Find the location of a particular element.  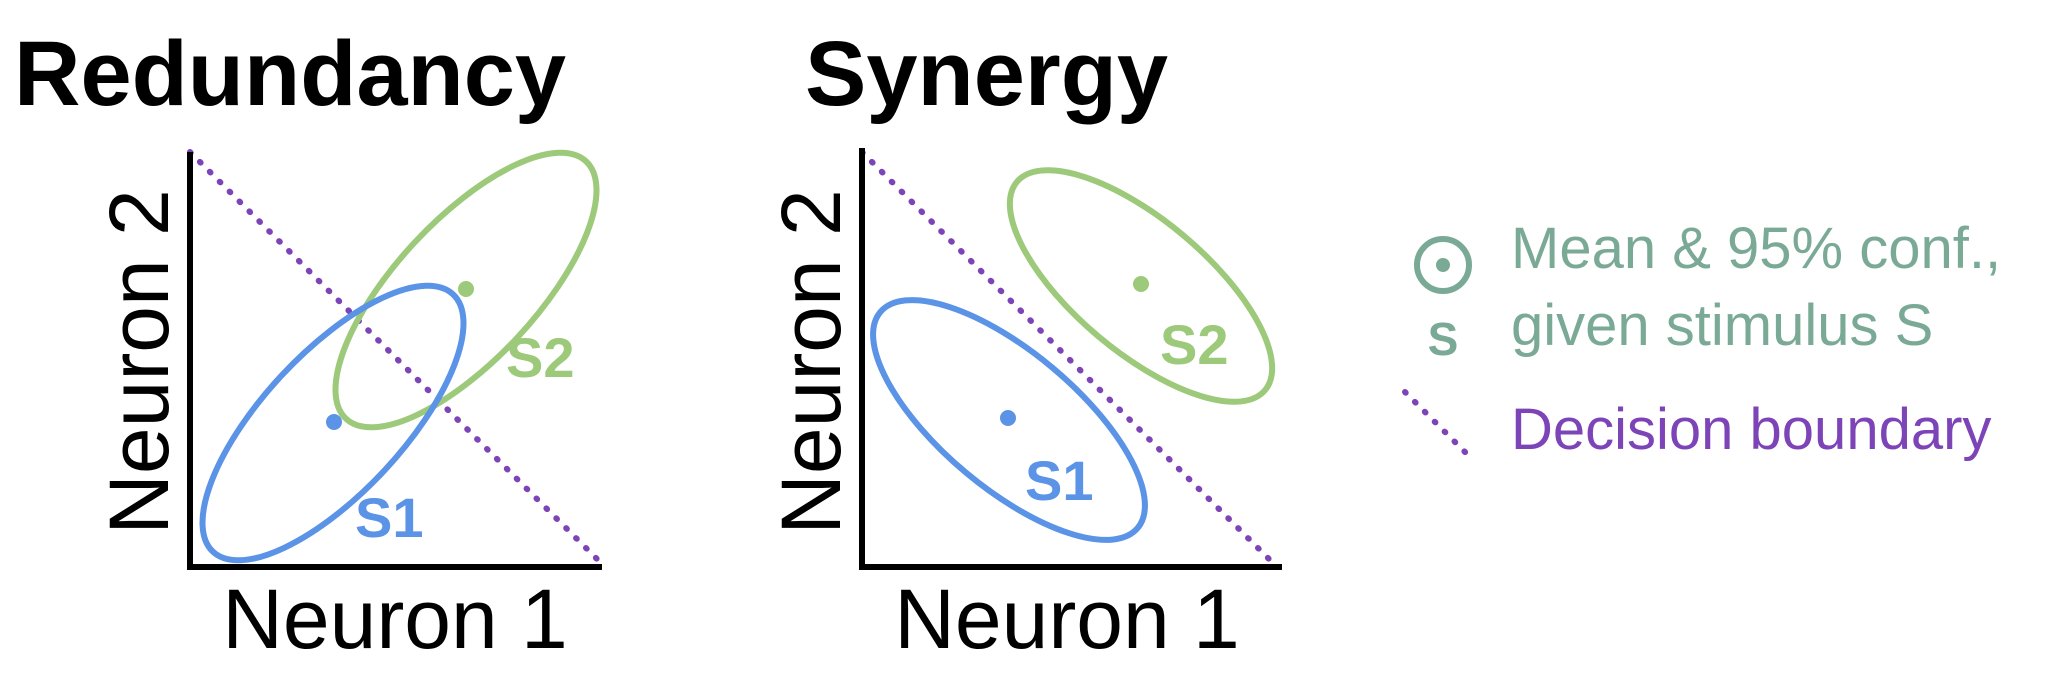

circle-dot-icon is located at coordinates (1443, 265).